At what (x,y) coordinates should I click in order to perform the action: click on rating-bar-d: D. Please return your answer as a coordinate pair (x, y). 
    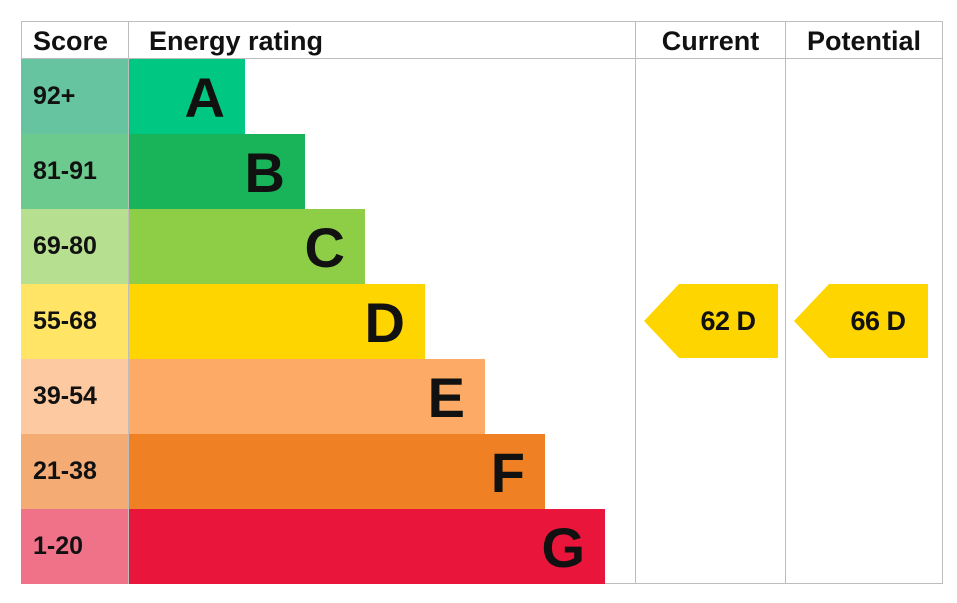
    Looking at the image, I should click on (277, 321).